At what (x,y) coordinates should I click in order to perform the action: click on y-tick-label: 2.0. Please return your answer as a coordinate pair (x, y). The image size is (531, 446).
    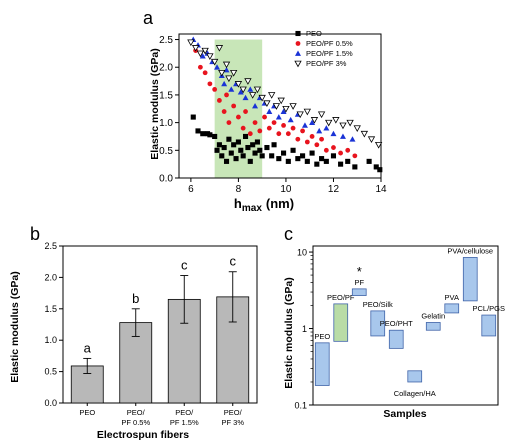
    Looking at the image, I should click on (50, 277).